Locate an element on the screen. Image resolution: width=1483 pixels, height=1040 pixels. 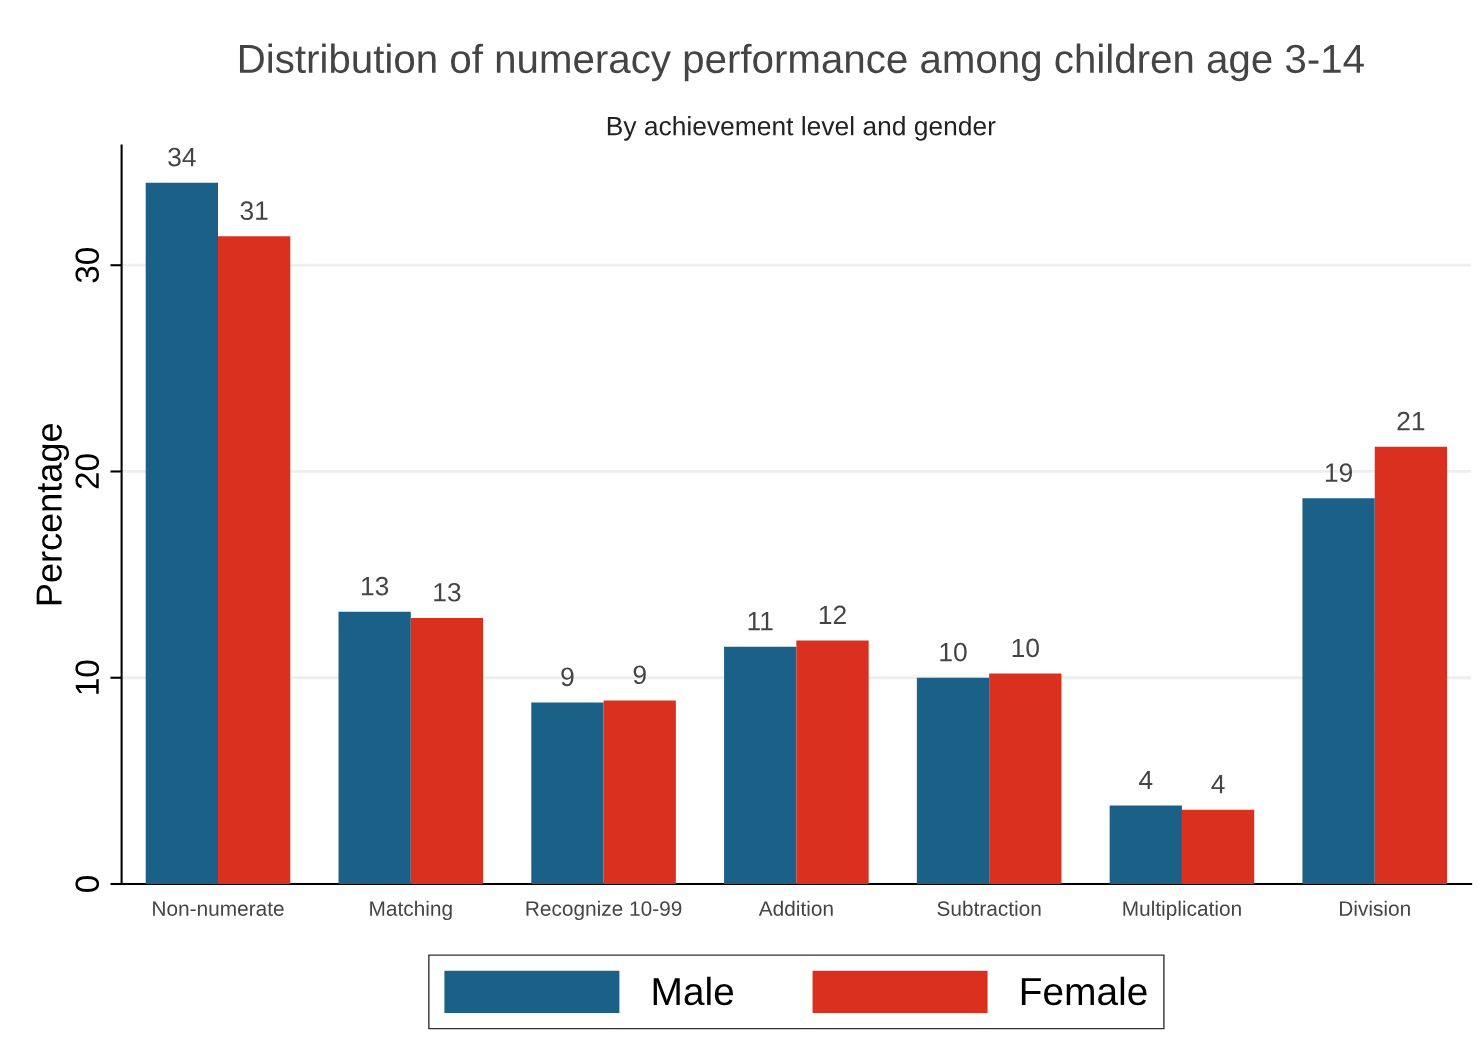
legend-label: Female is located at coordinates (1084, 991).